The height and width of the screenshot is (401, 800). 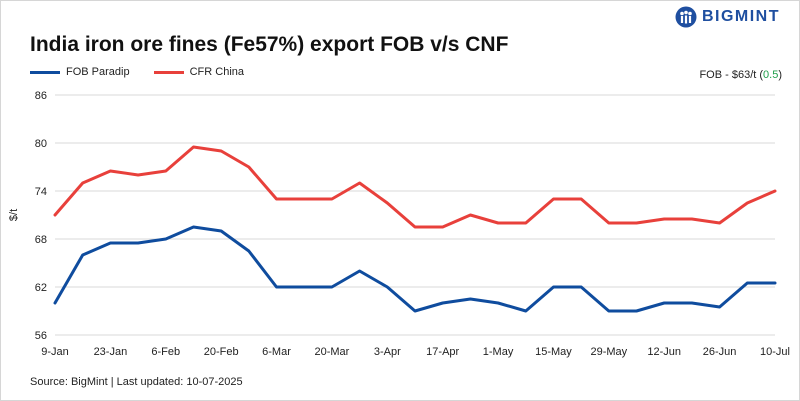 What do you see at coordinates (98, 72) in the screenshot?
I see `legend-label-fob: FOB Paradip` at bounding box center [98, 72].